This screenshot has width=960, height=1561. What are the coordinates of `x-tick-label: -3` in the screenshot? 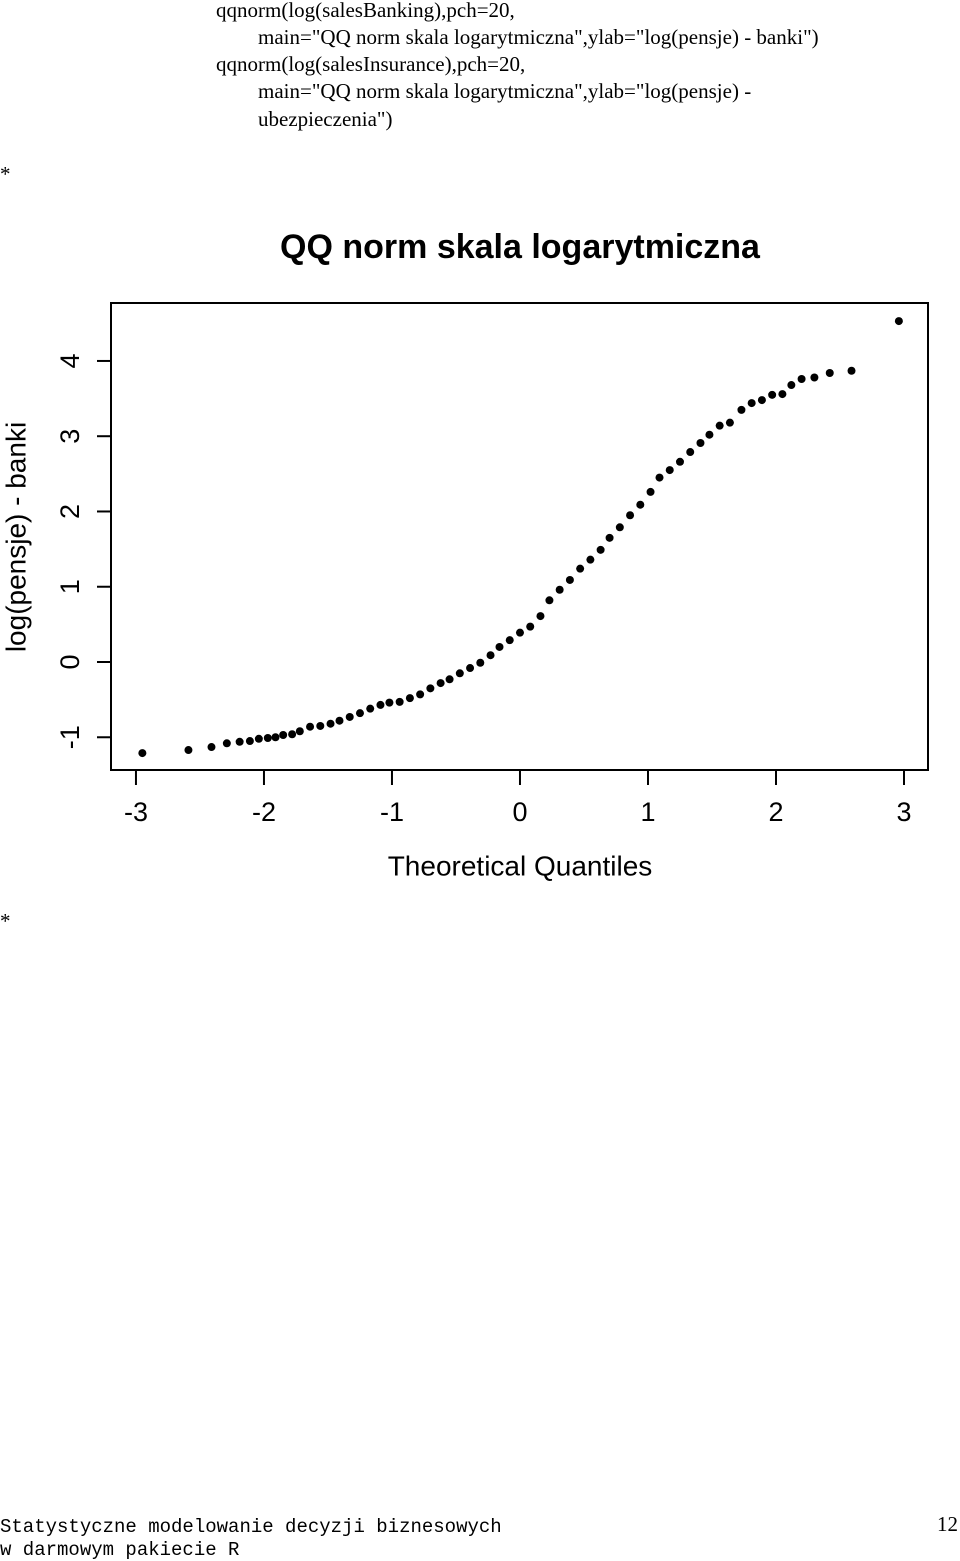 It's located at (136, 812).